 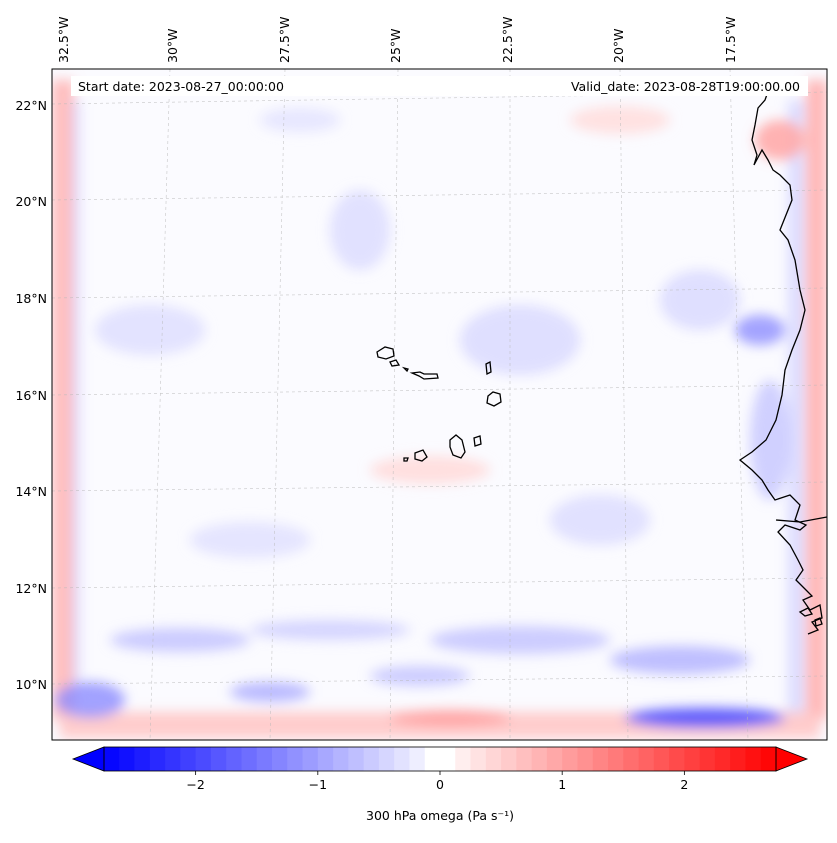 I want to click on lon-label: 22.5°W, so click(x=507, y=40).